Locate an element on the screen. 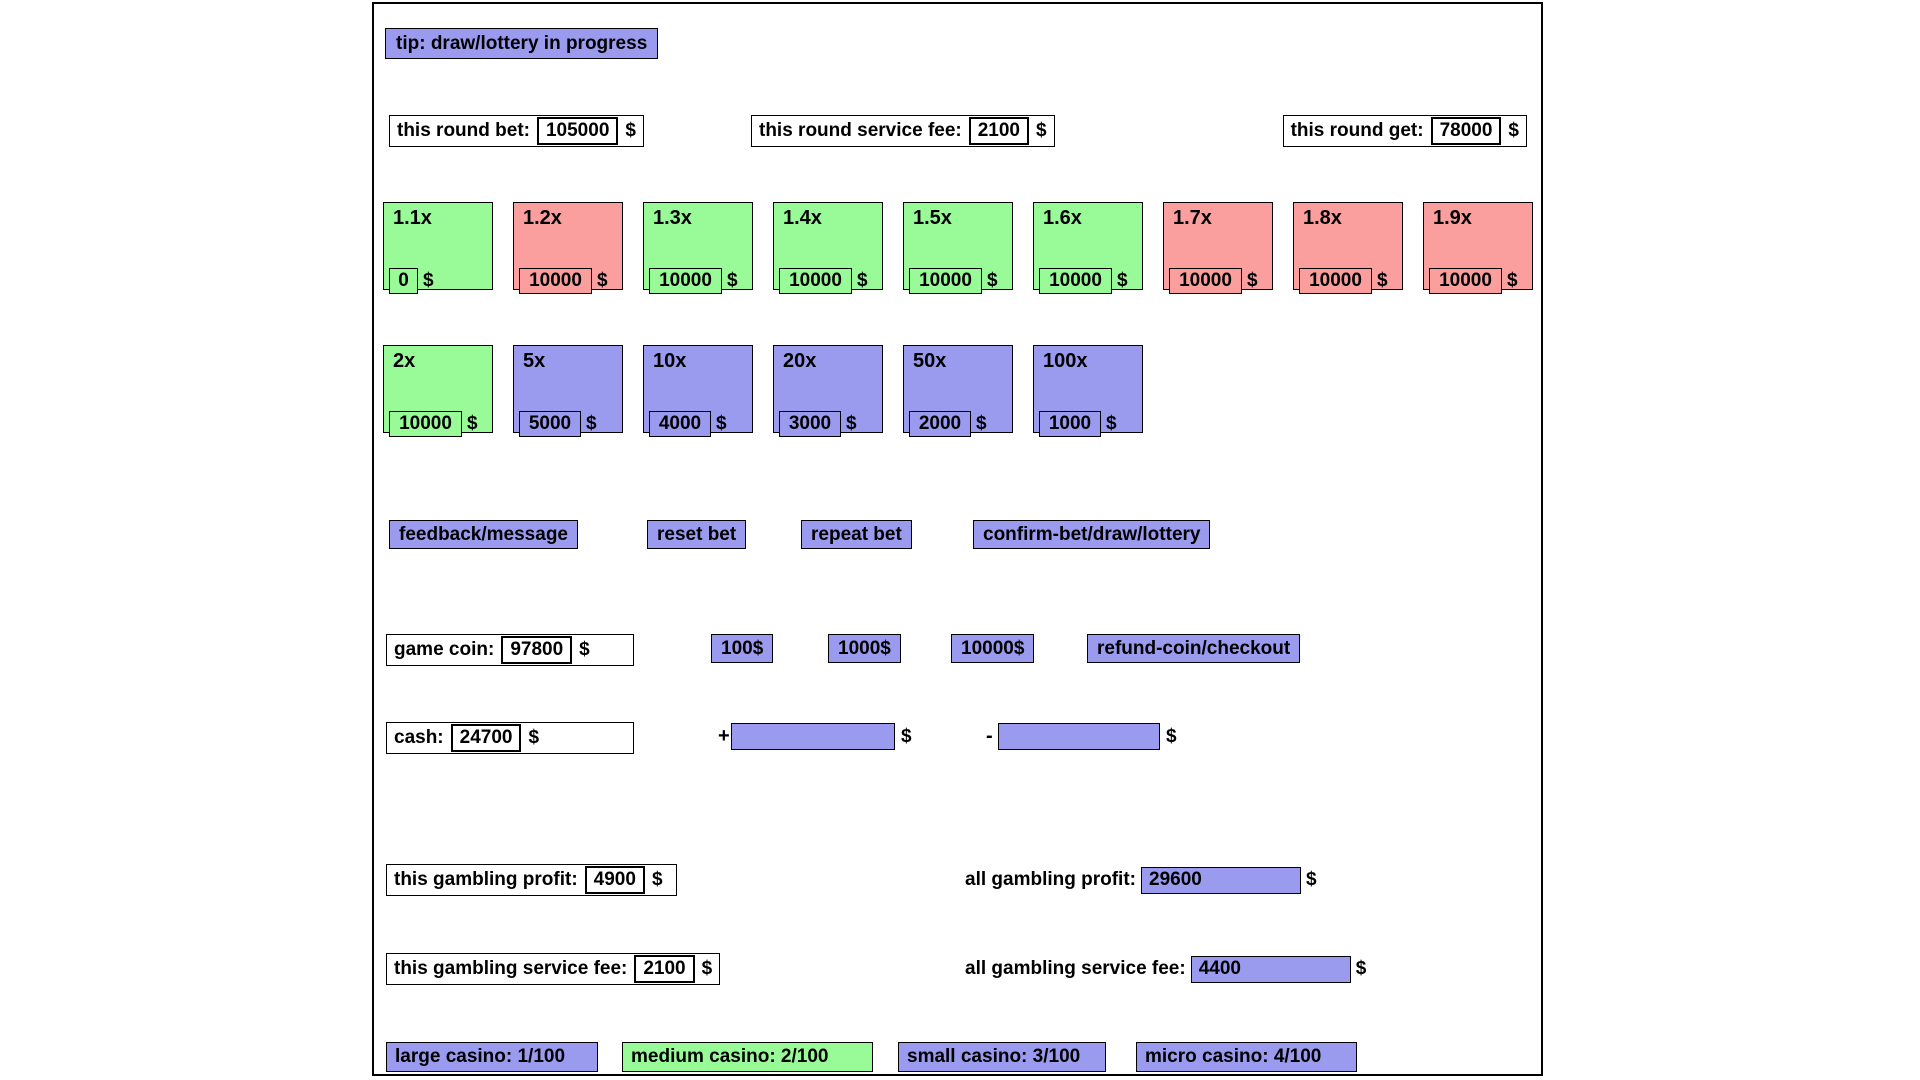 The image size is (1920, 1080). this-gambling-fee-label: this gambling service fee: is located at coordinates (511, 968).